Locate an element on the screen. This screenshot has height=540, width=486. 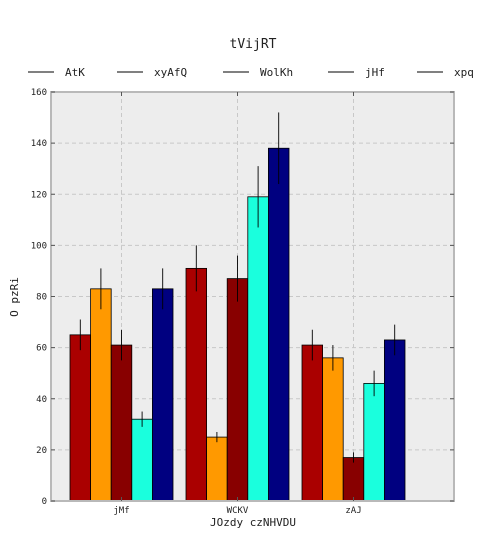
x-tick-label: WCKV is located at coordinates (238, 511).